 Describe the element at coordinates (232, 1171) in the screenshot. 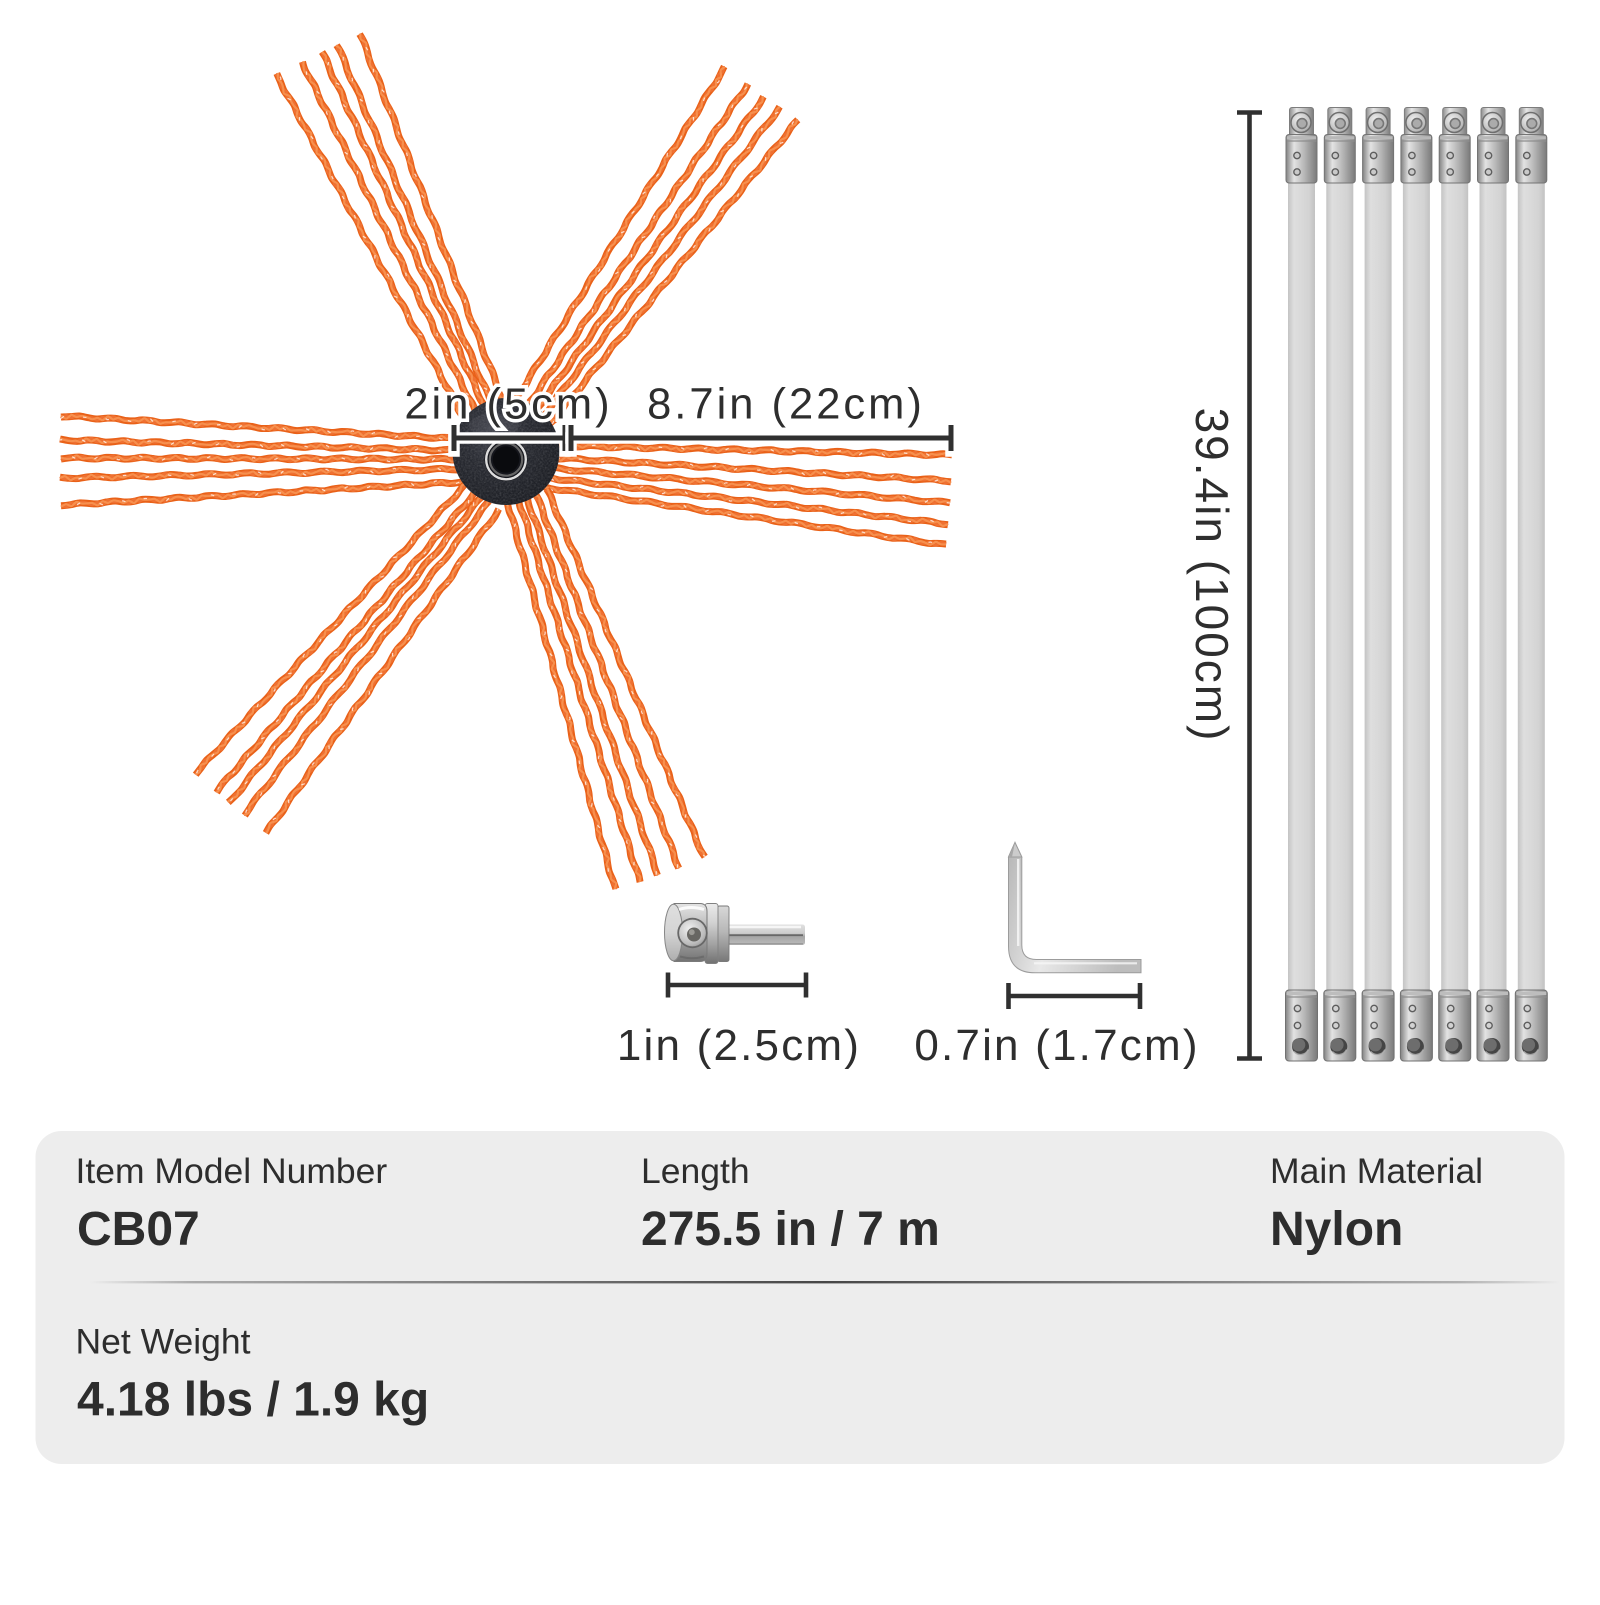

I see `svg-text: Item Model Number` at that location.